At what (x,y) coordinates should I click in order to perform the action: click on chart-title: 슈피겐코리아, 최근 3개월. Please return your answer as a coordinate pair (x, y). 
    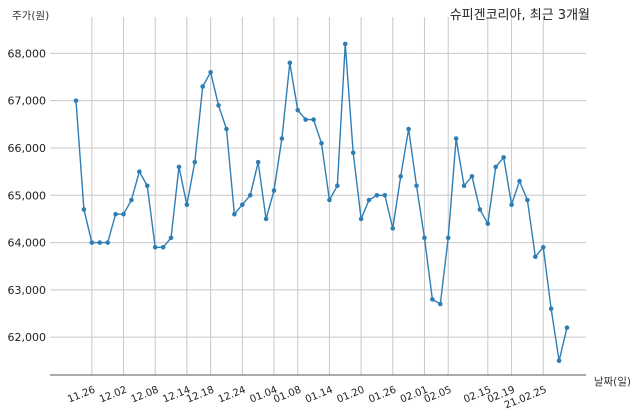
    Looking at the image, I should click on (520, 15).